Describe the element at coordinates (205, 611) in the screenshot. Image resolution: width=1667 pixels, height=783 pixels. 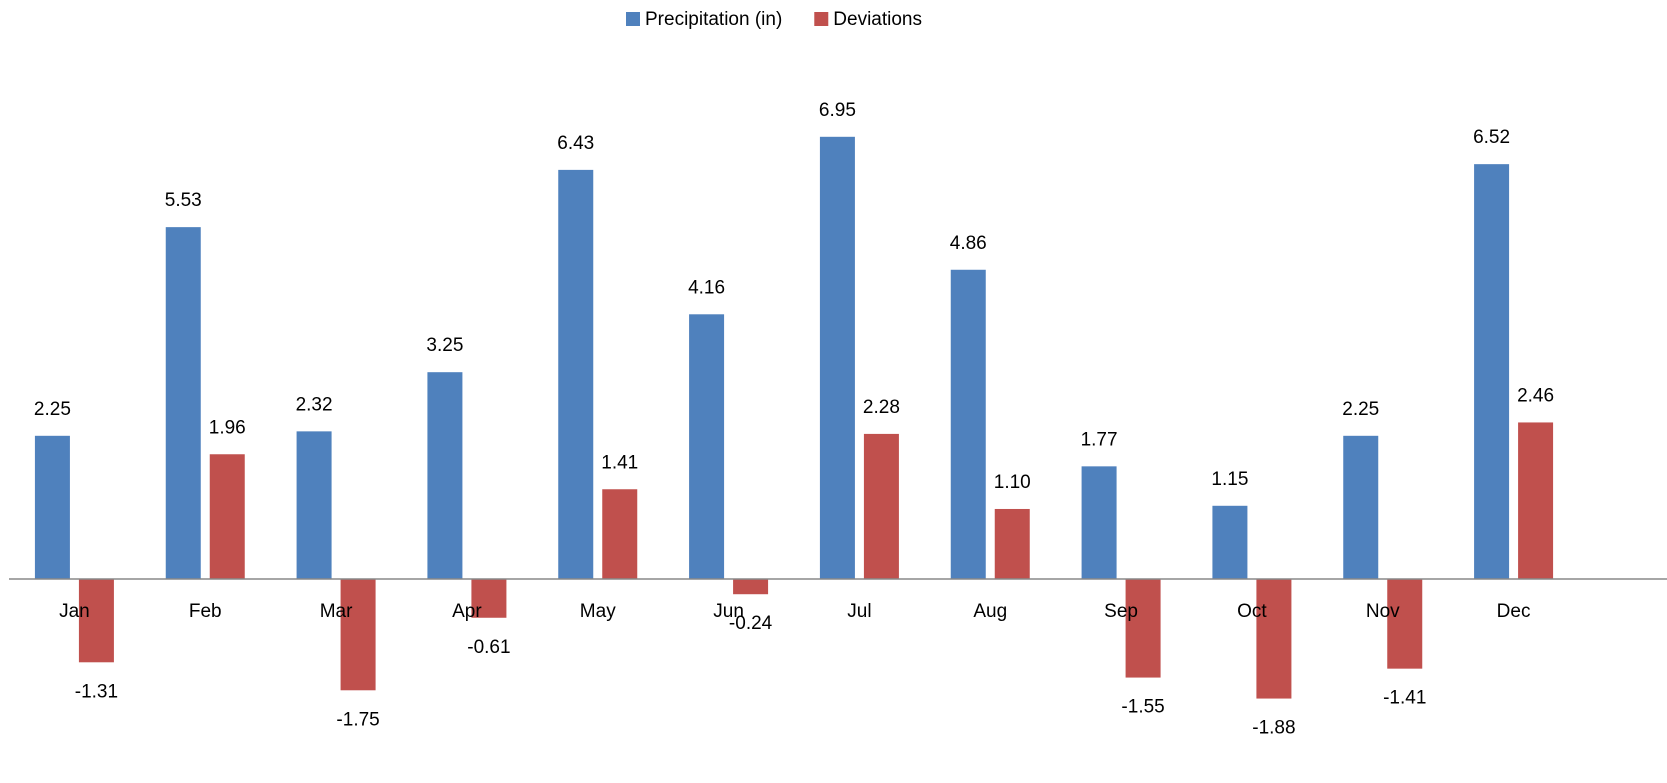
I see `x-tick-label: Feb` at that location.